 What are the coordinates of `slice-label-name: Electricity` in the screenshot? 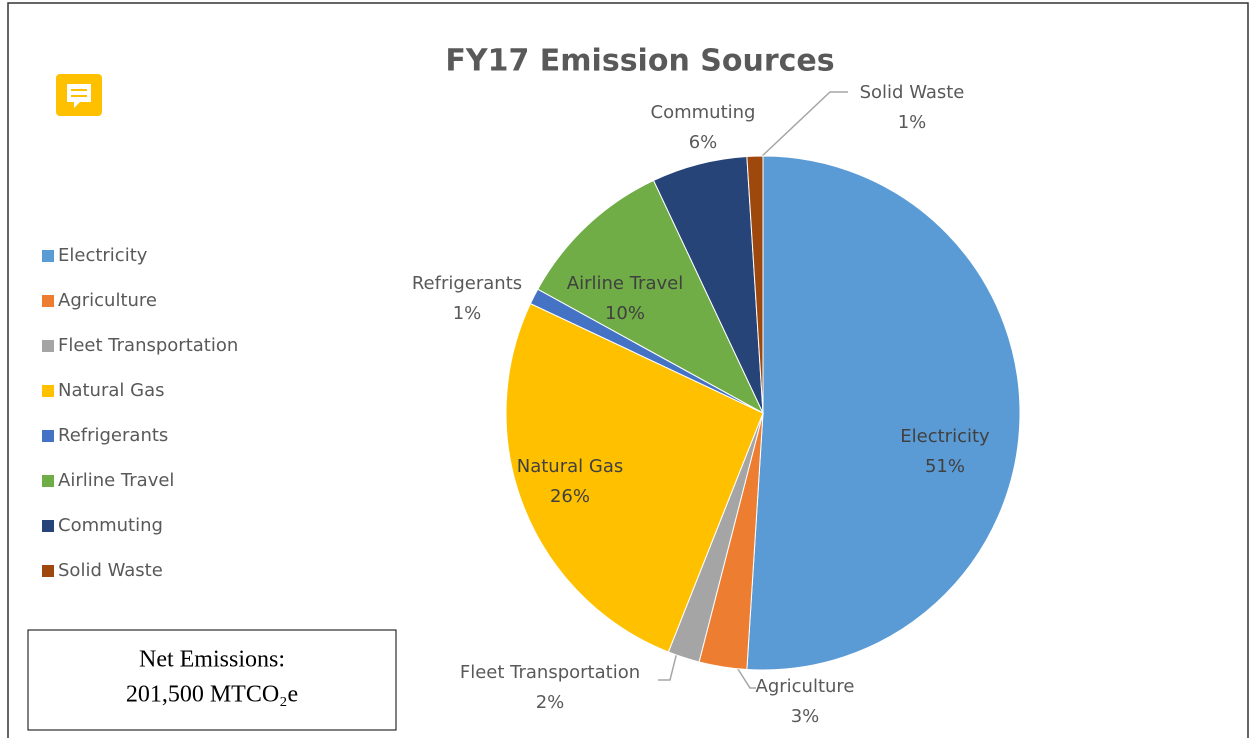 It's located at (945, 436).